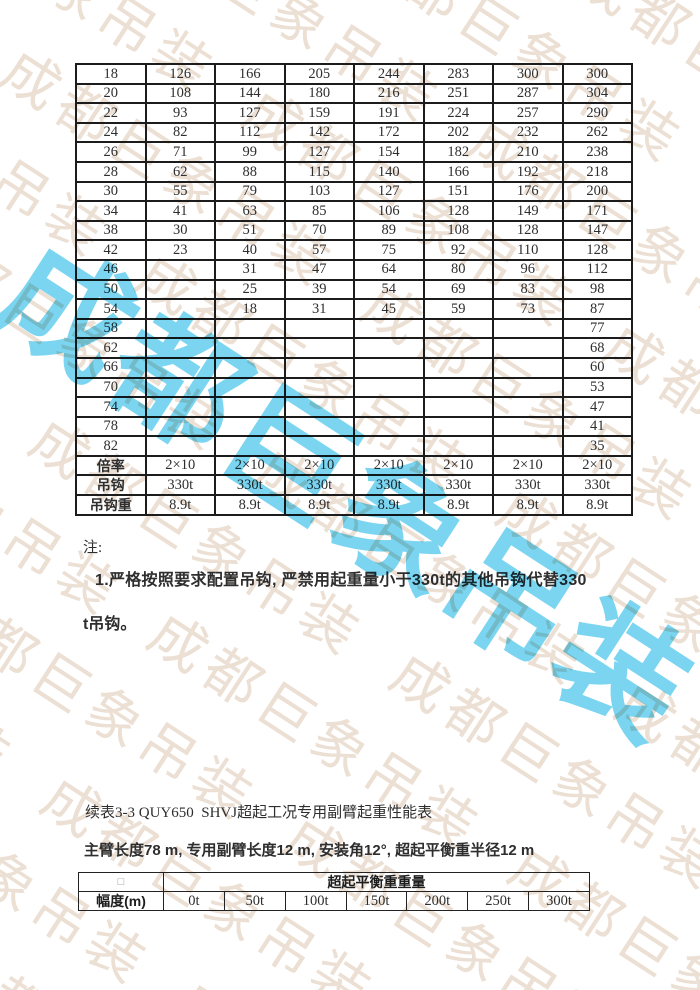 This screenshot has width=700, height=990. Describe the element at coordinates (319, 171) in the screenshot. I see `capacity-cell: 115` at that location.